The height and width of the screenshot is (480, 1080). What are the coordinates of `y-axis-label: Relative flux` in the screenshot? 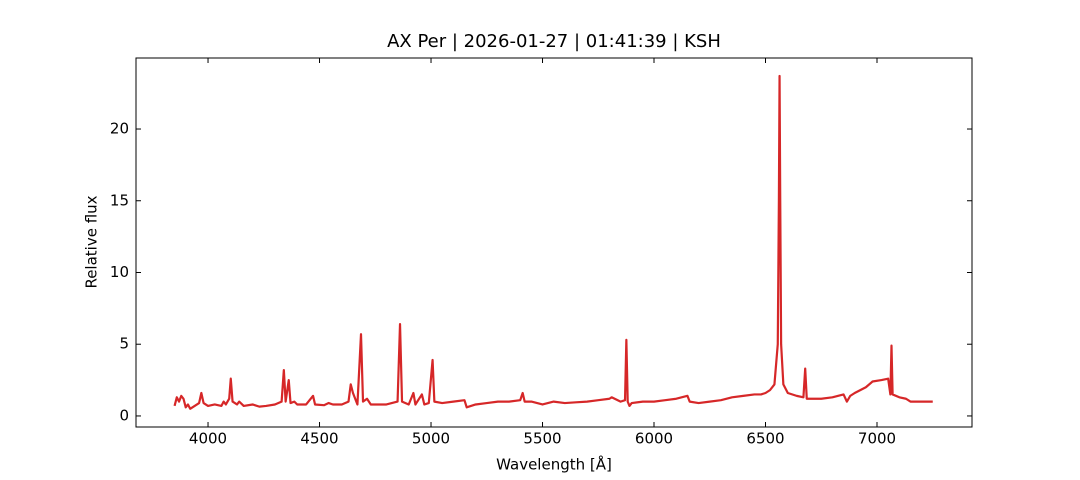 It's located at (92, 241).